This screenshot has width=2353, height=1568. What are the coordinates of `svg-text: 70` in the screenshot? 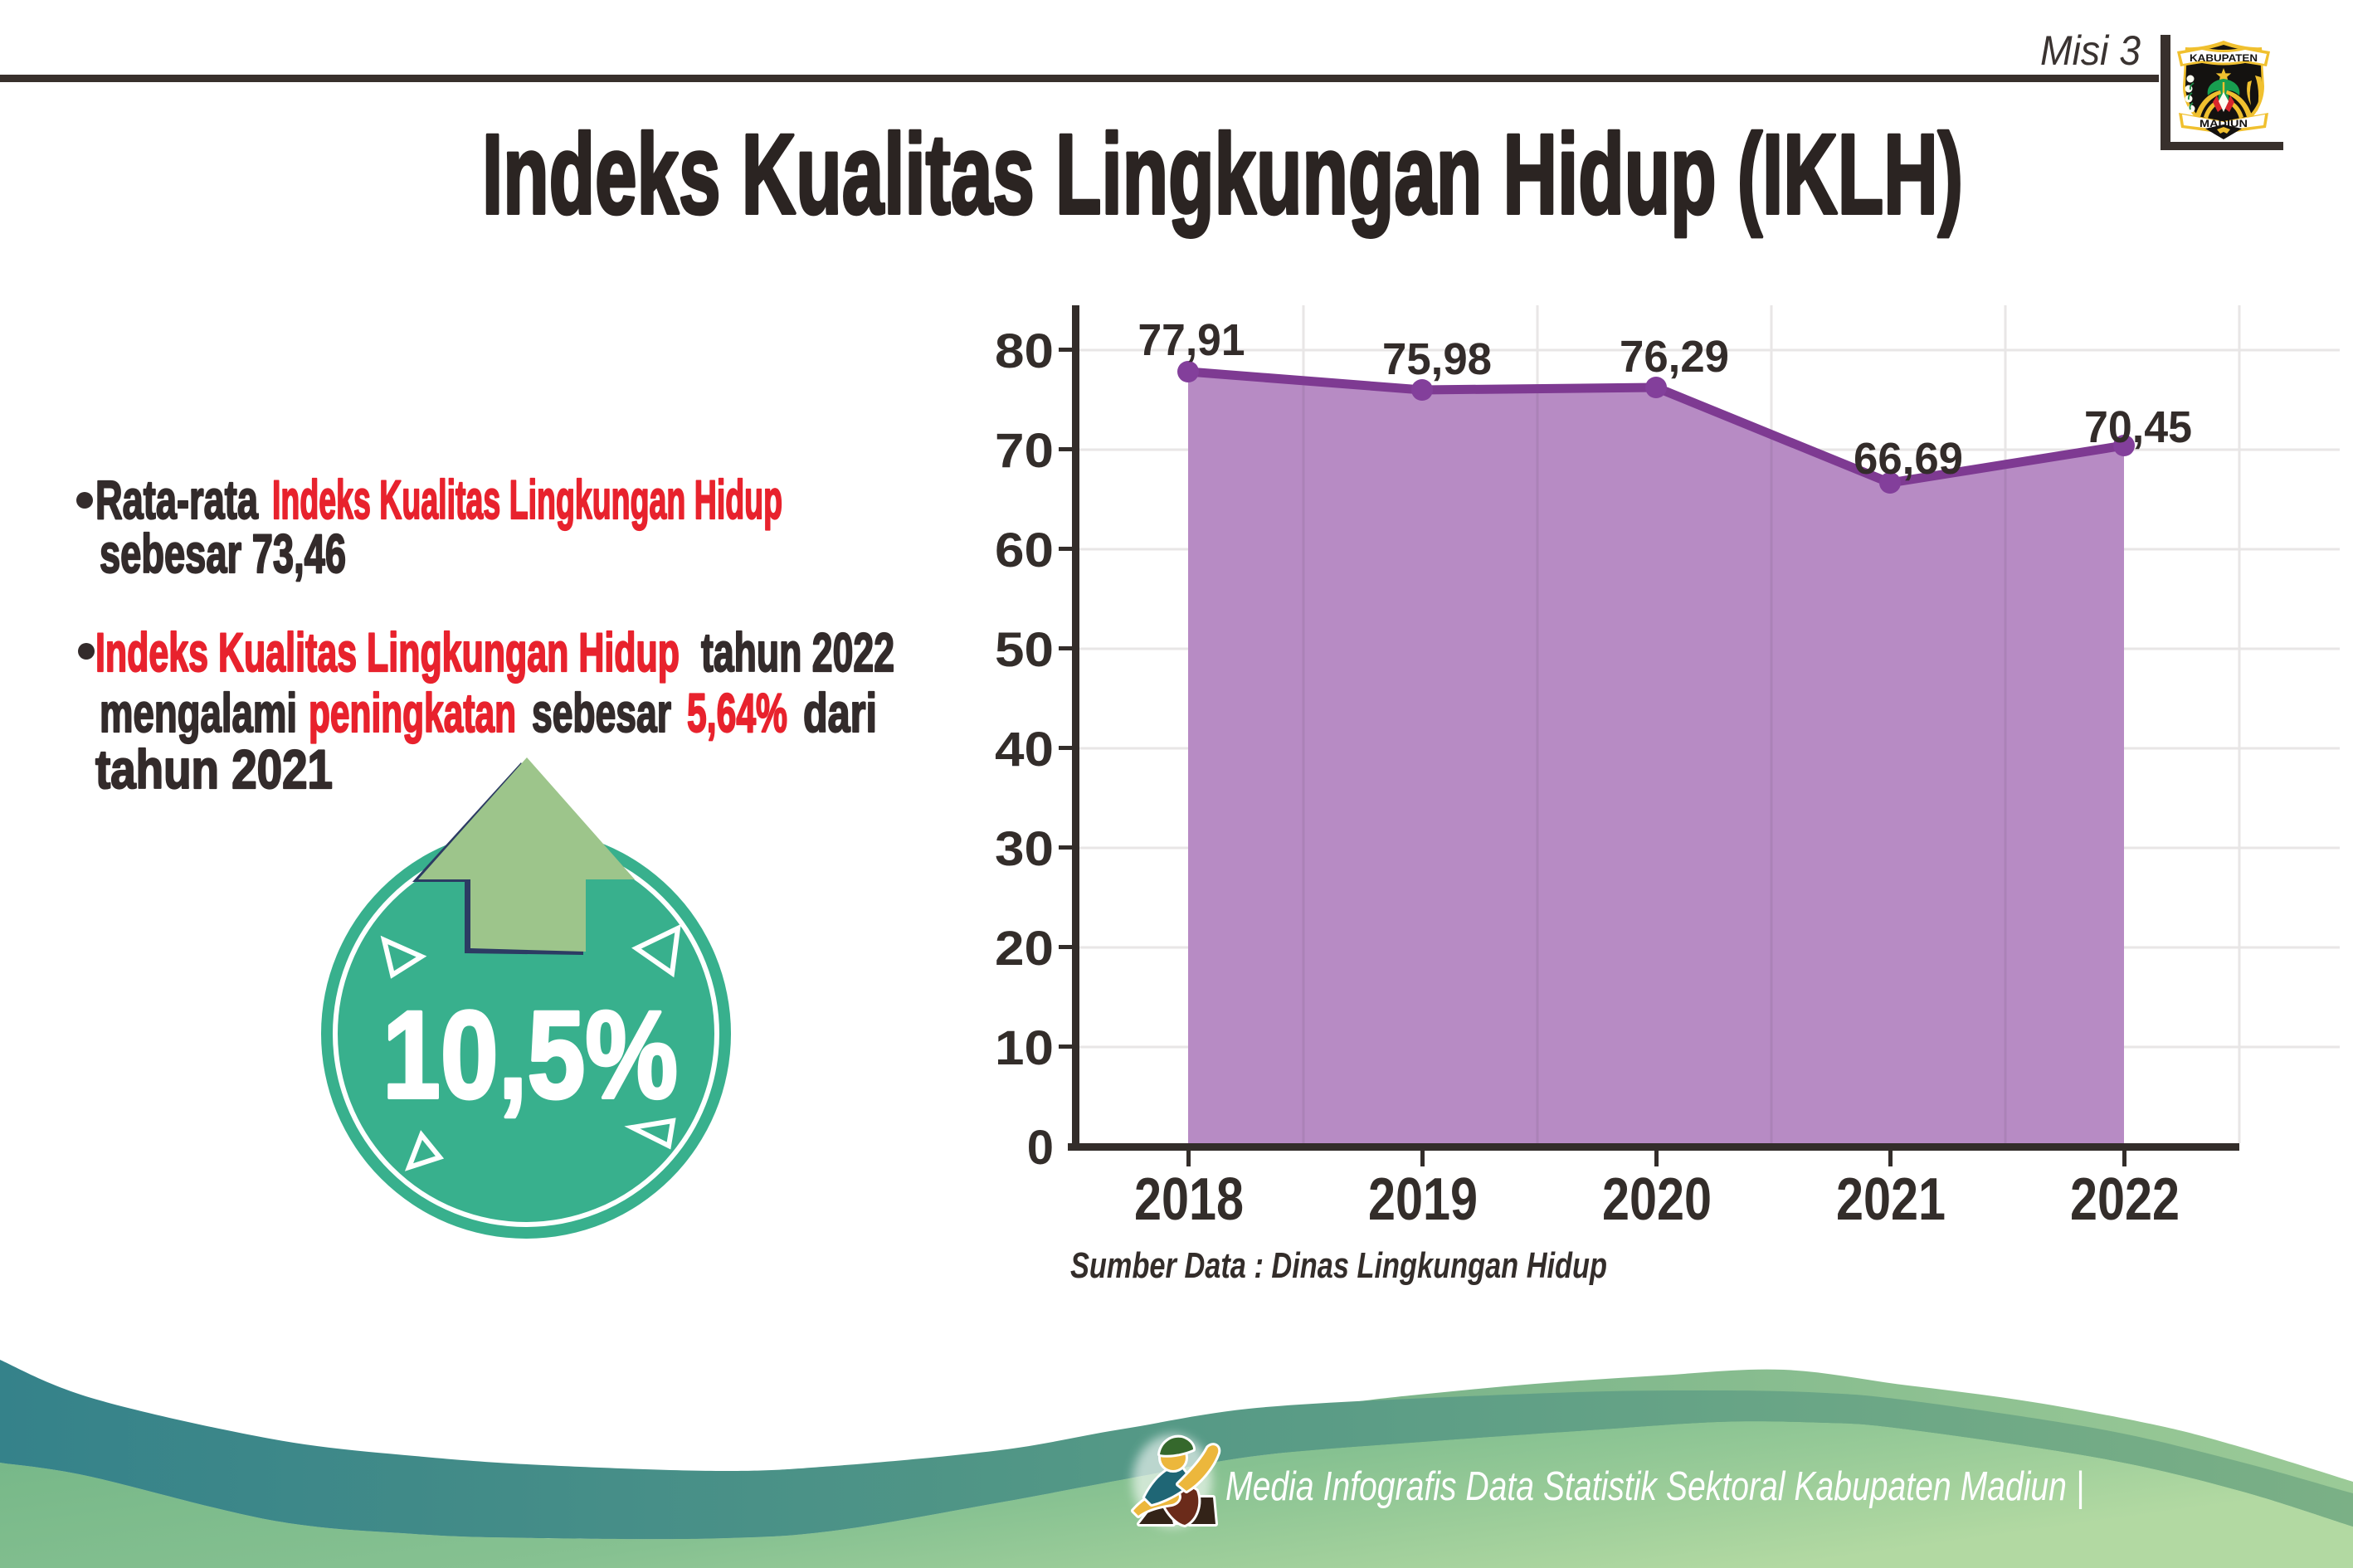 It's located at (1024, 451).